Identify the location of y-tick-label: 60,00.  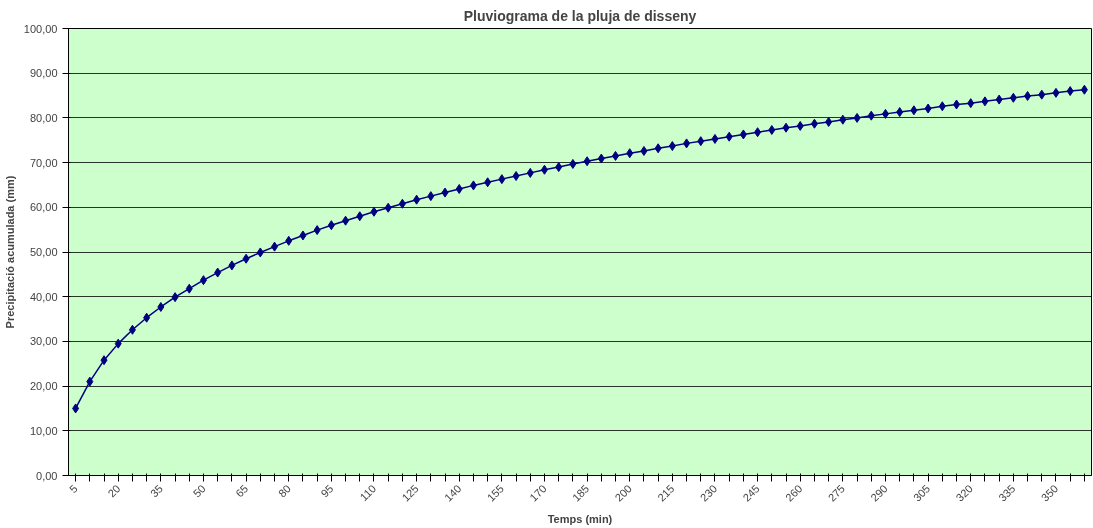
(43, 207).